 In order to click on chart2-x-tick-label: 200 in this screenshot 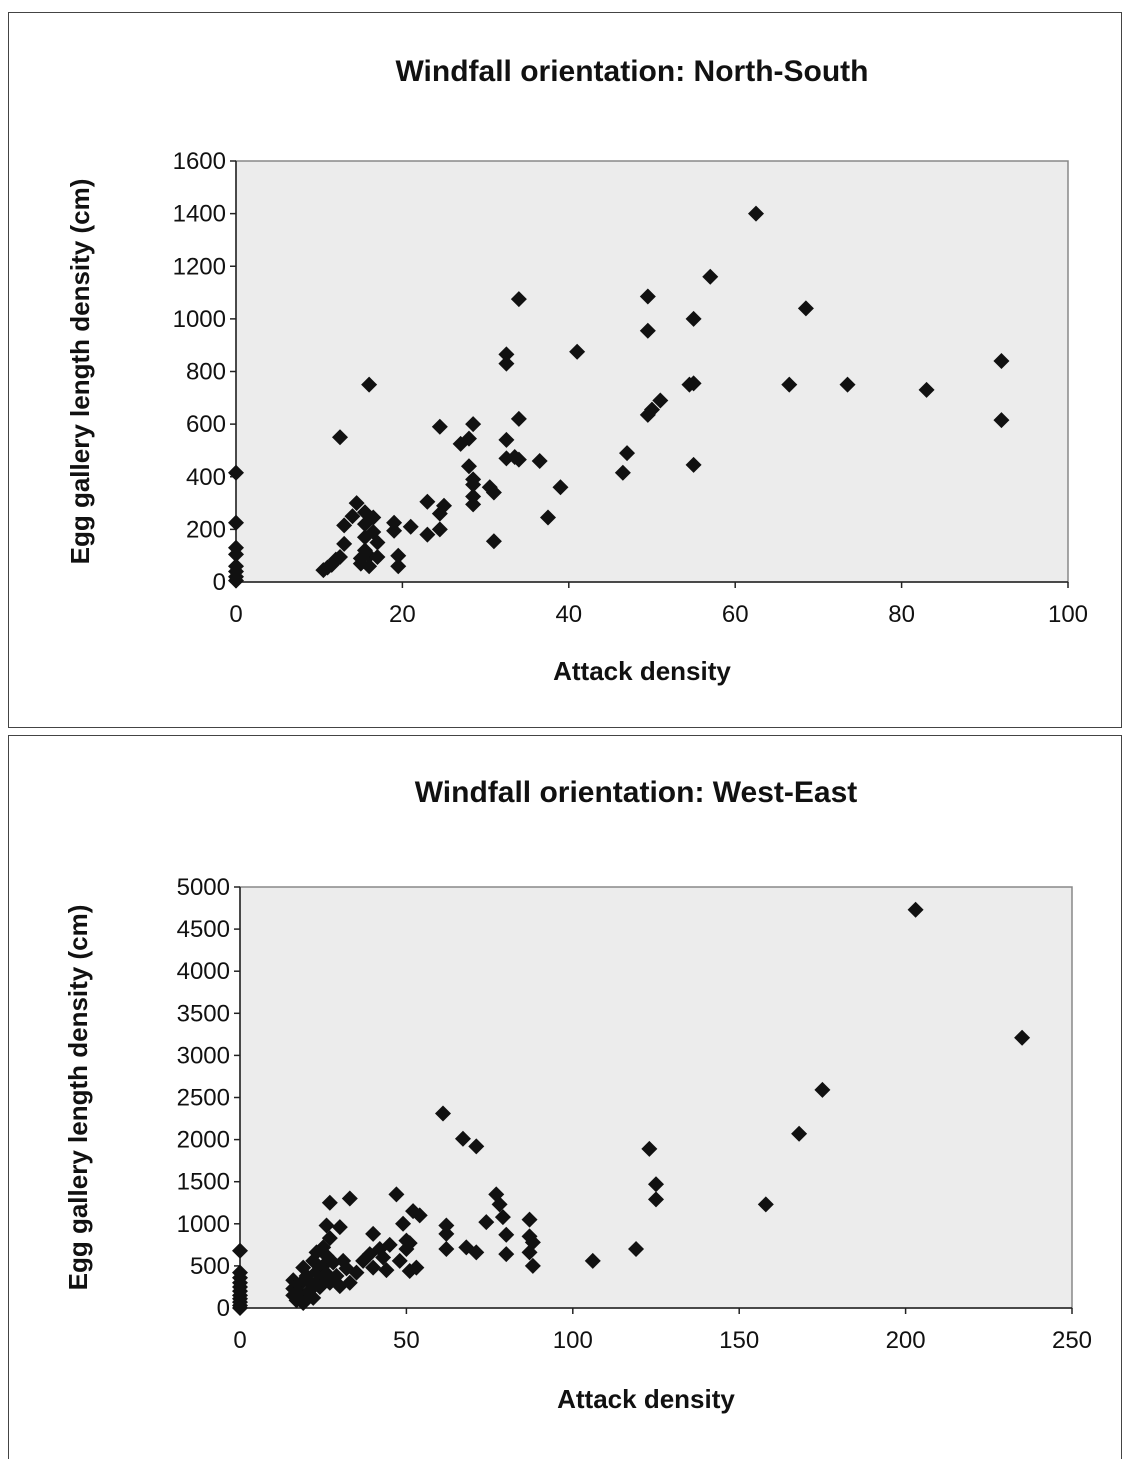, I will do `click(906, 1340)`.